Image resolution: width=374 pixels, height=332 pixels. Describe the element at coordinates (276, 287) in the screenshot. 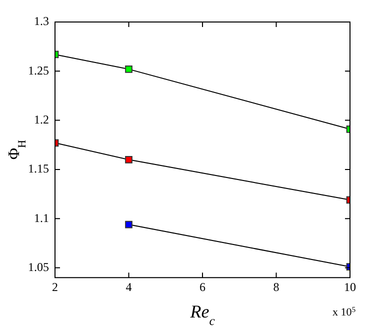

I see `x-tick-label: 8` at that location.